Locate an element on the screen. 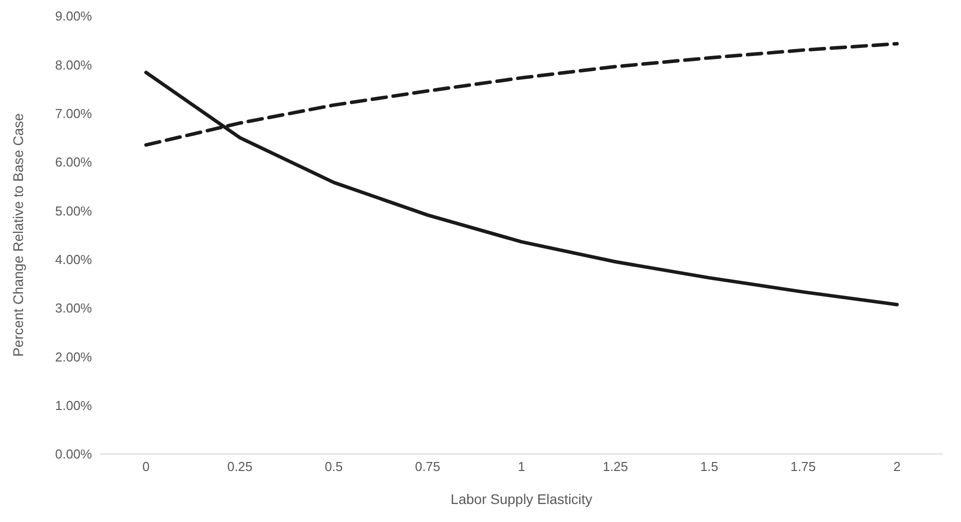 This screenshot has width=961, height=522. y-tick-label: 2.00% is located at coordinates (73, 356).